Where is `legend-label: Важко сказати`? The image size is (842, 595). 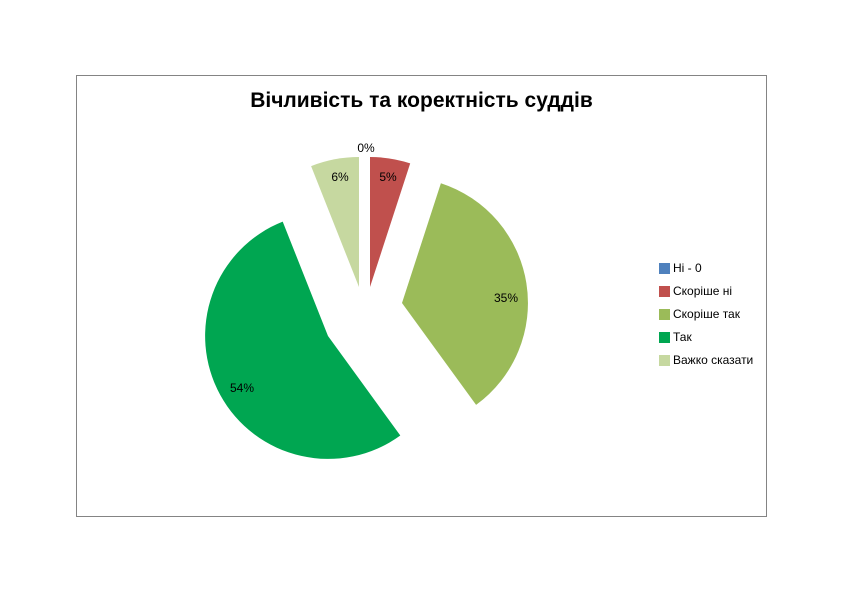
legend-label: Важко сказати is located at coordinates (713, 360).